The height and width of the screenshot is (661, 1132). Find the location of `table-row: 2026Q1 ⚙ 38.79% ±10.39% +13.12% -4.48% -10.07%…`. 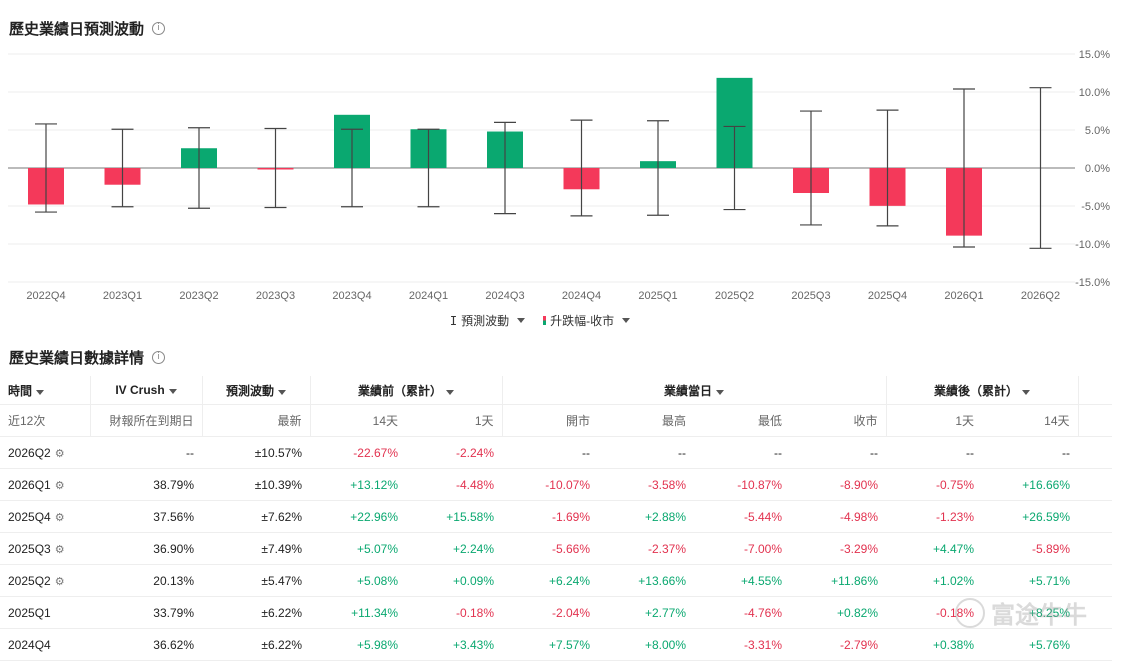

table-row: 2026Q1 ⚙ 38.79% ±10.39% +13.12% -4.48% -10.07%… is located at coordinates (556, 484).